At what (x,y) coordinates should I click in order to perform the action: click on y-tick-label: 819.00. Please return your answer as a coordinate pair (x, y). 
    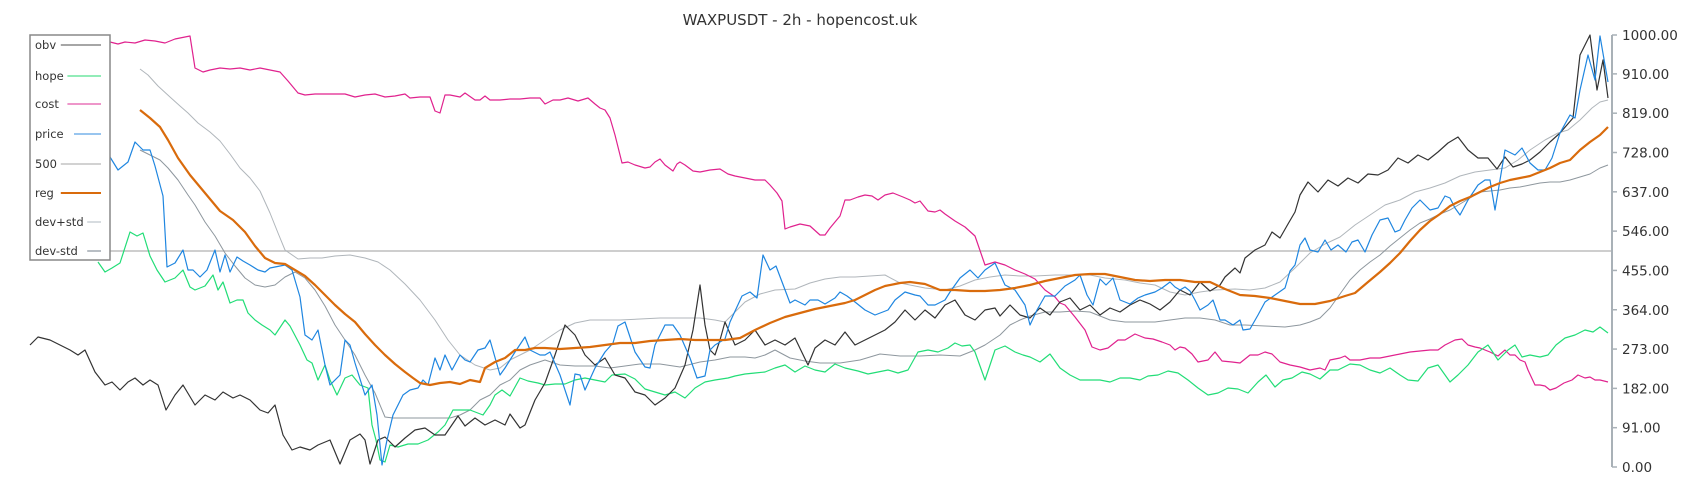
    Looking at the image, I should click on (1645, 114).